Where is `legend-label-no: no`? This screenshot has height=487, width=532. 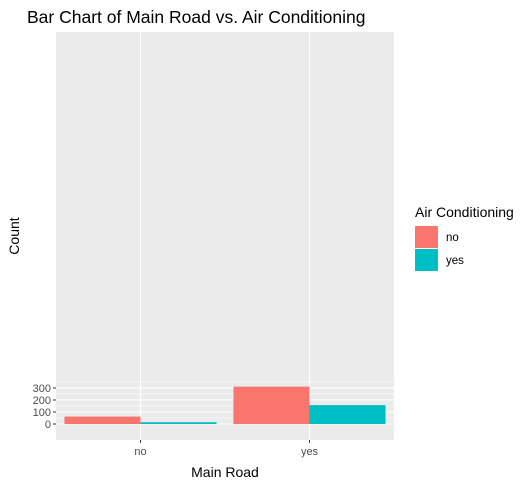 legend-label-no: no is located at coordinates (452, 238).